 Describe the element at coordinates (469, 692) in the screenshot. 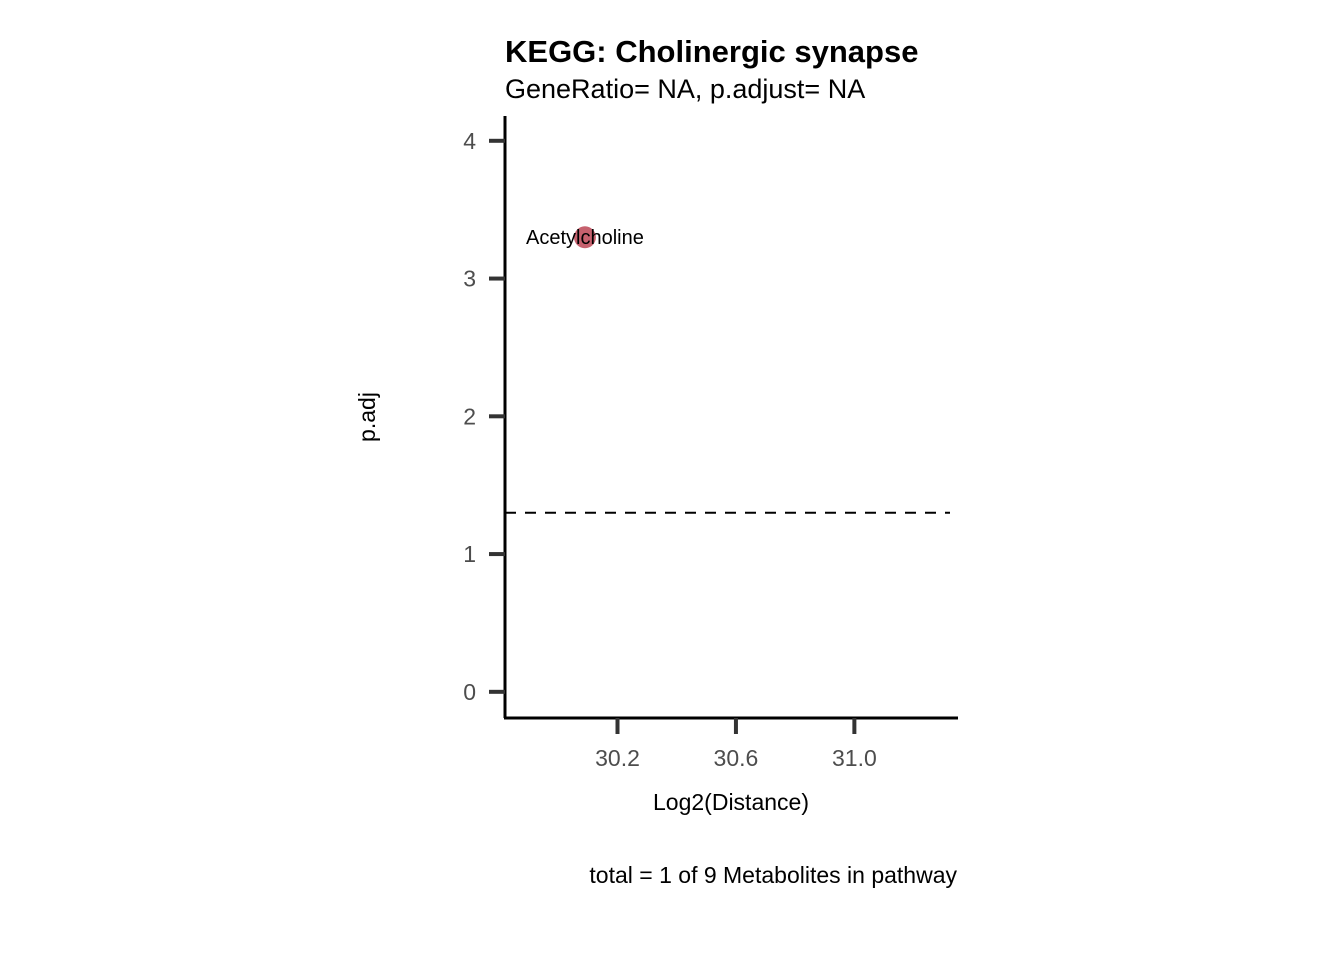

I see `y-tick-label: 0` at that location.